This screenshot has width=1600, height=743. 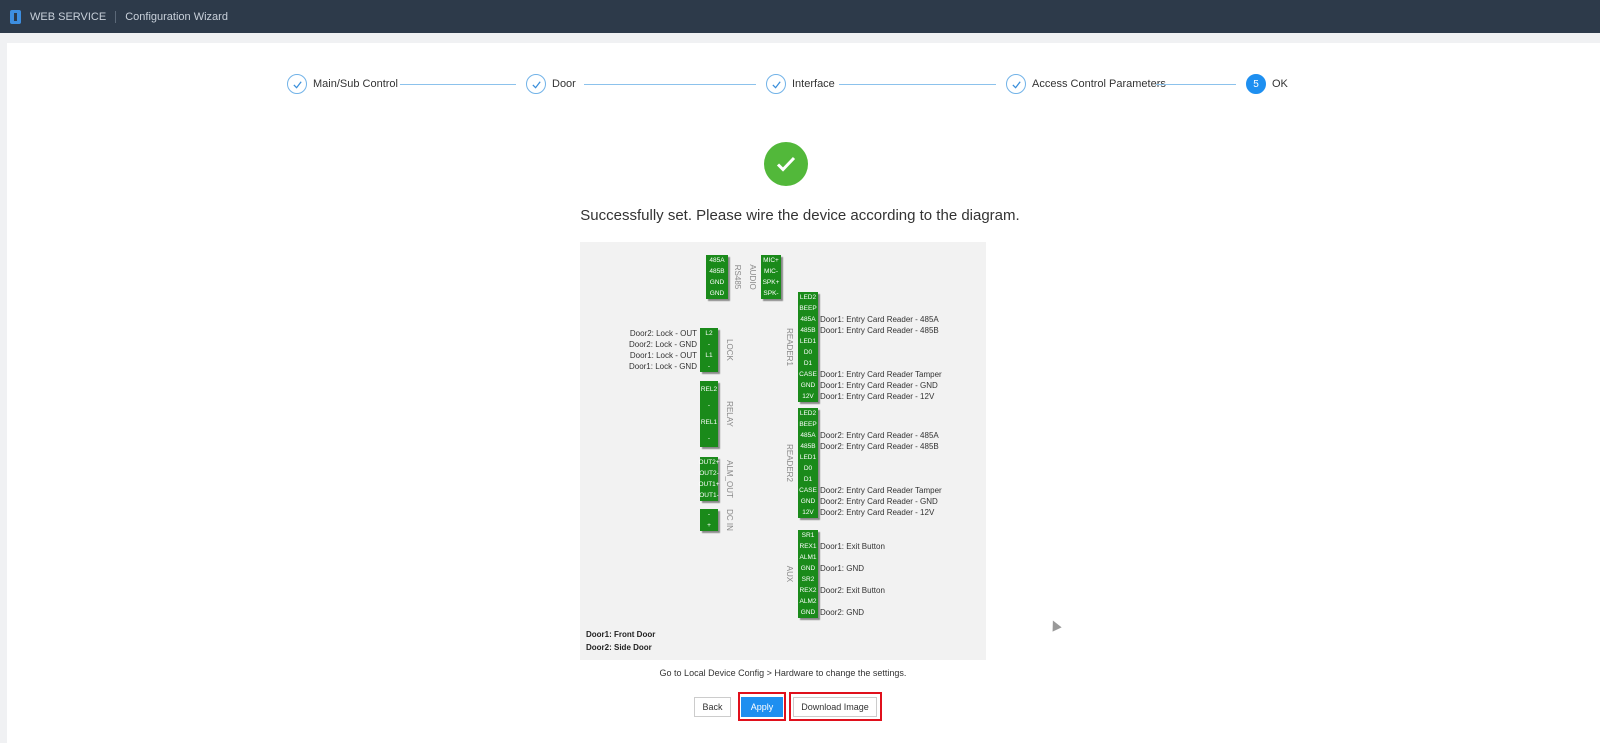 I want to click on terminal-pin: ALM1, so click(x=808, y=557).